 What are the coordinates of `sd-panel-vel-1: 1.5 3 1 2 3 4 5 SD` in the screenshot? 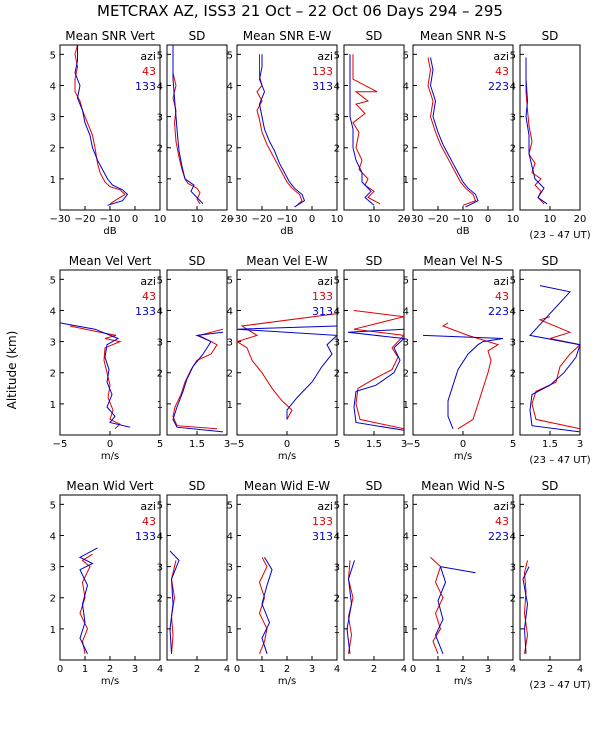 It's located at (194, 352).